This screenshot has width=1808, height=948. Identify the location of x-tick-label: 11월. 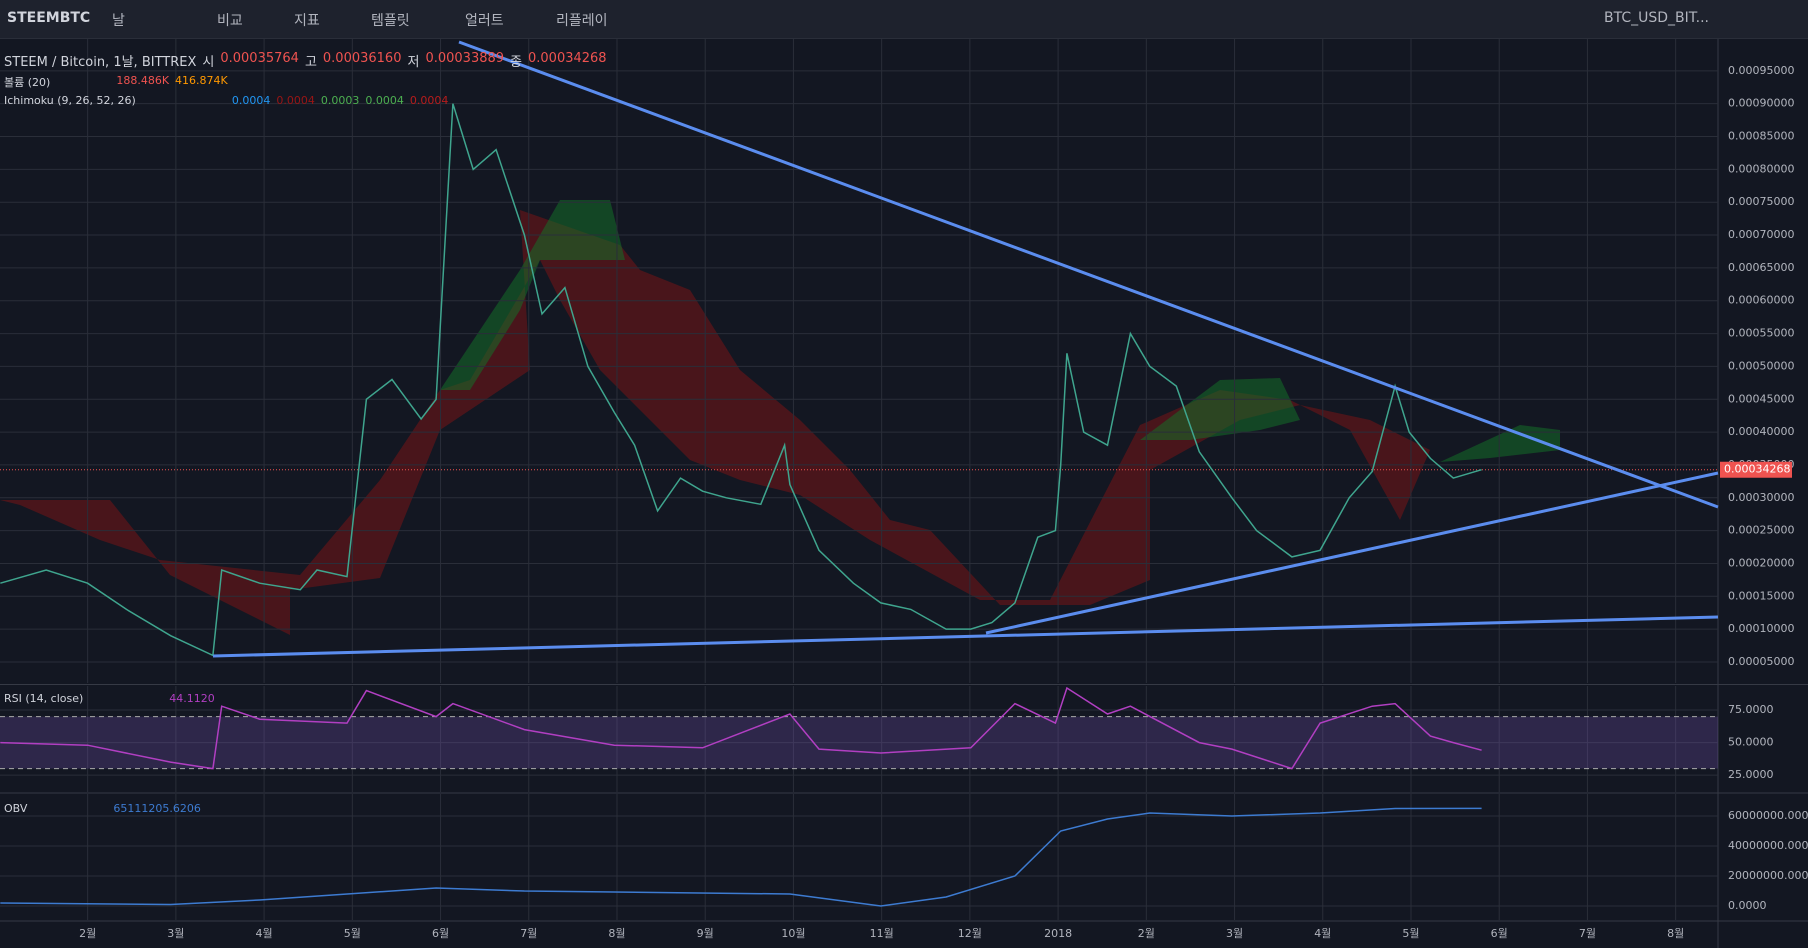
(882, 933).